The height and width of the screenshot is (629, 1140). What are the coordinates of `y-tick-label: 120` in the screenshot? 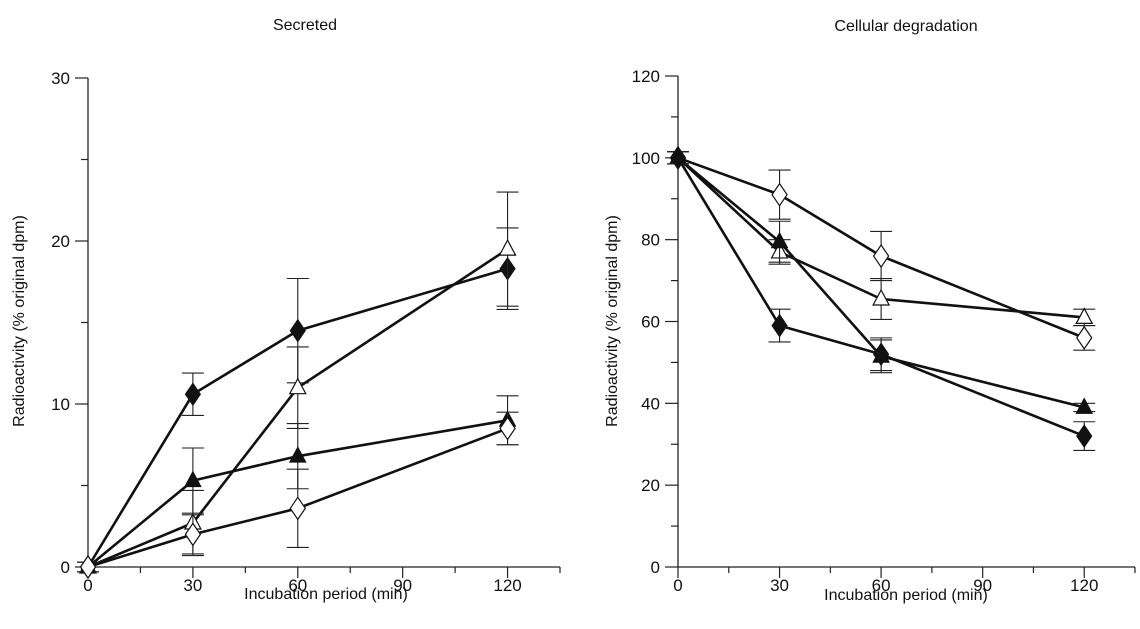 It's located at (646, 76).